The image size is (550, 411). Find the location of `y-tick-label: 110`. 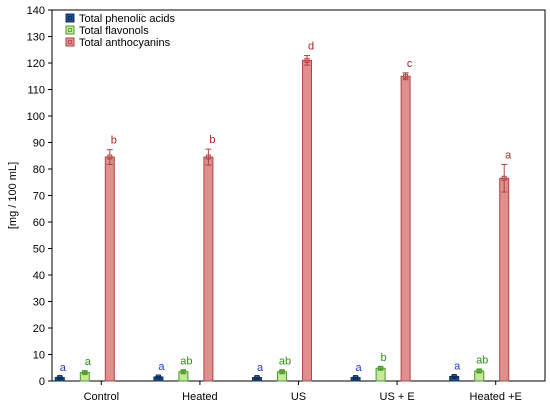

y-tick-label: 110 is located at coordinates (36, 91).